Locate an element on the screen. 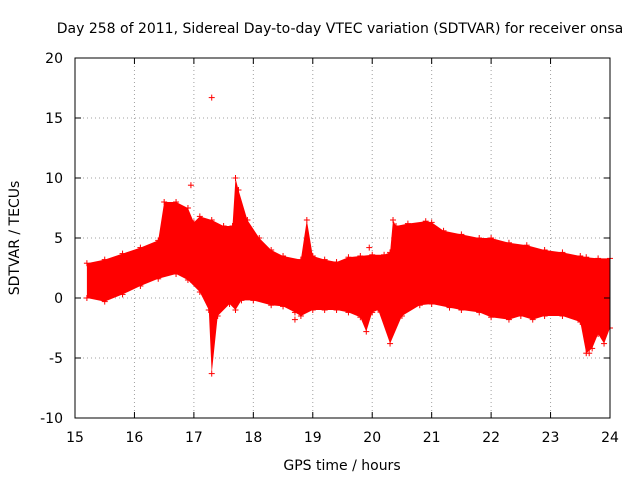 The image size is (640, 480). x-tick-label: 15 is located at coordinates (75, 438).